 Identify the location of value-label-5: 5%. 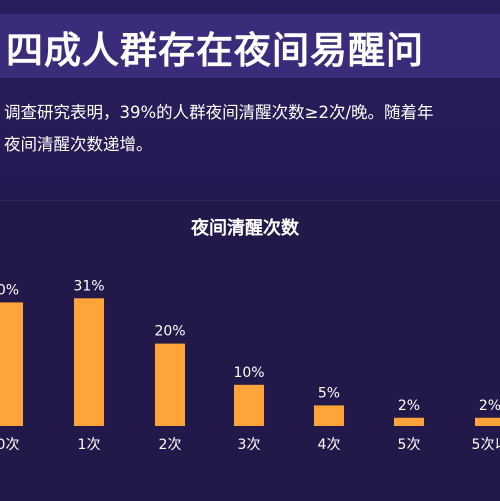
(329, 393).